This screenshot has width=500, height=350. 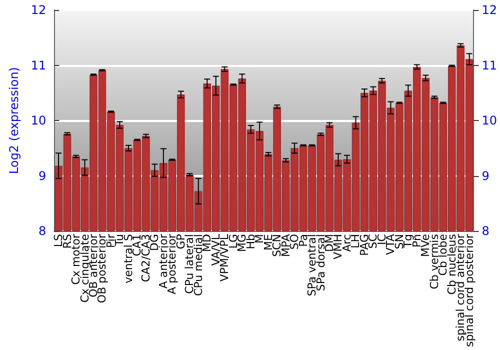 I want to click on y-tick-label: 11, so click(x=38, y=65).